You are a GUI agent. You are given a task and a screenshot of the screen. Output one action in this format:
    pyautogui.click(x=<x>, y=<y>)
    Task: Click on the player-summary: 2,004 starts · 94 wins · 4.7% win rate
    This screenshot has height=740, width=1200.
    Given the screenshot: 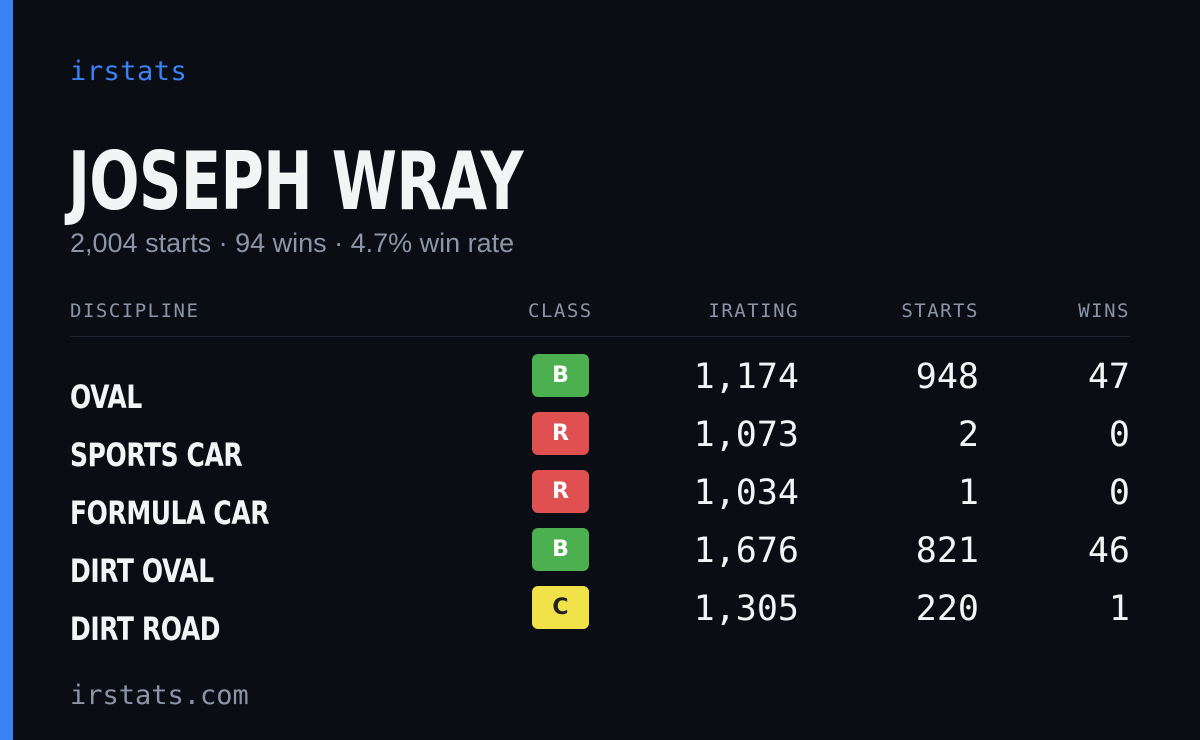 What is the action you would take?
    pyautogui.click(x=292, y=243)
    